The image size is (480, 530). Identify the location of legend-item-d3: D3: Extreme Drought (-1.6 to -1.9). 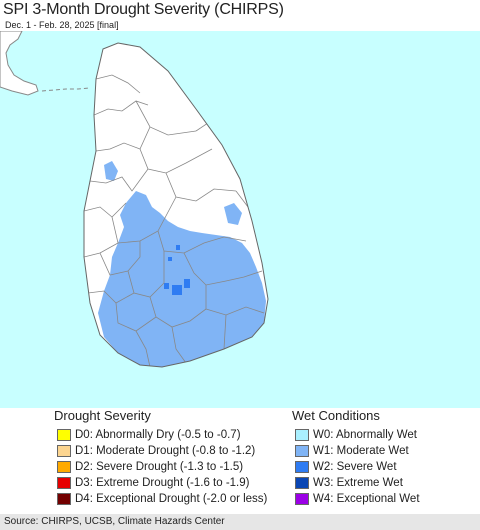
(153, 483).